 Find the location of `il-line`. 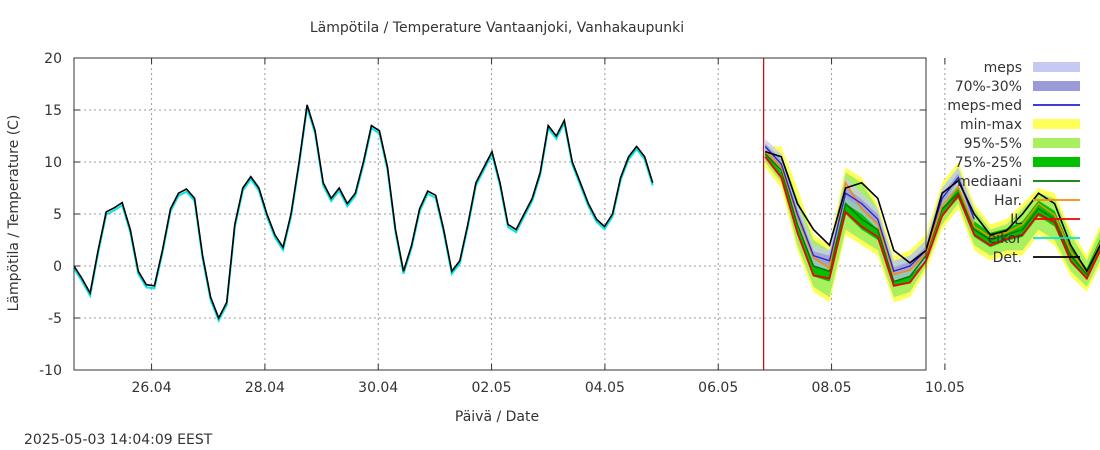

il-line is located at coordinates (932, 221).